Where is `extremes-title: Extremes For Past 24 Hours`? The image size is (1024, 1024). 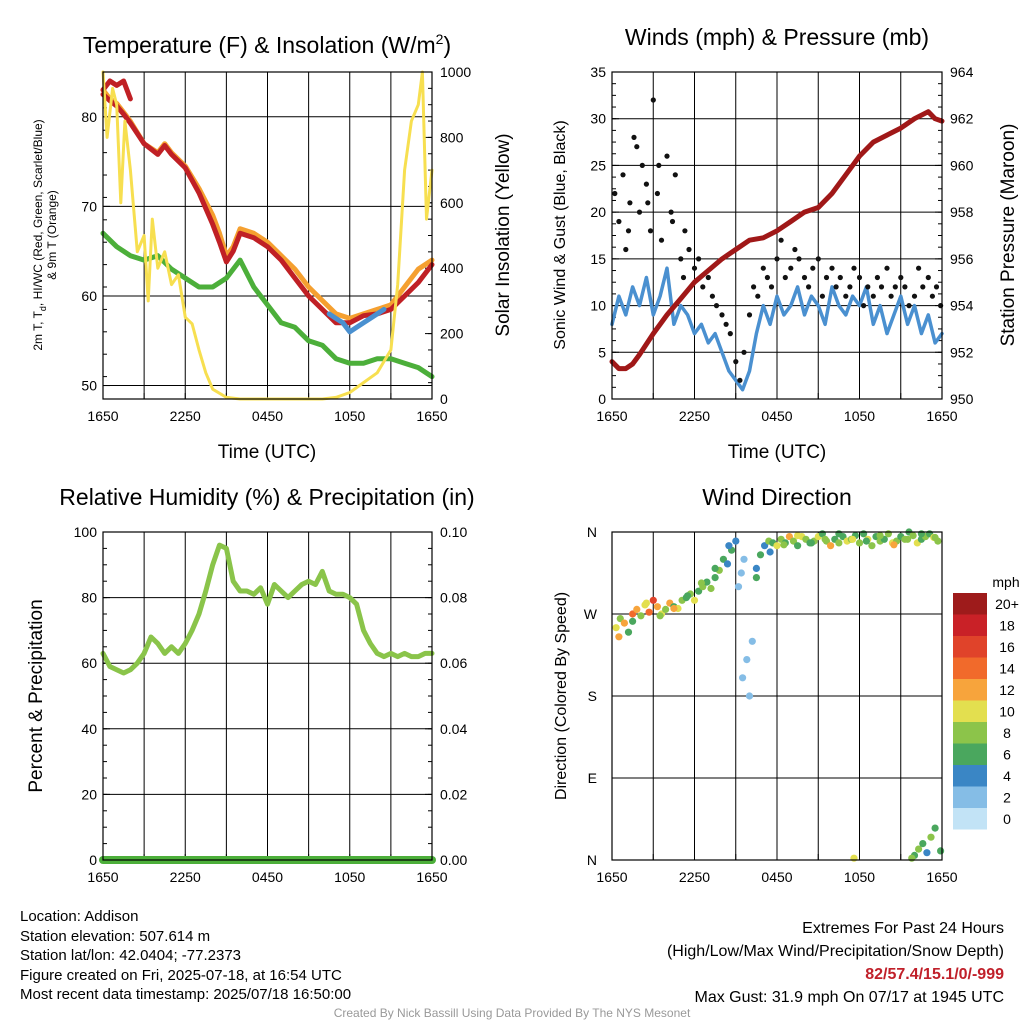 extremes-title: Extremes For Past 24 Hours is located at coordinates (903, 928).